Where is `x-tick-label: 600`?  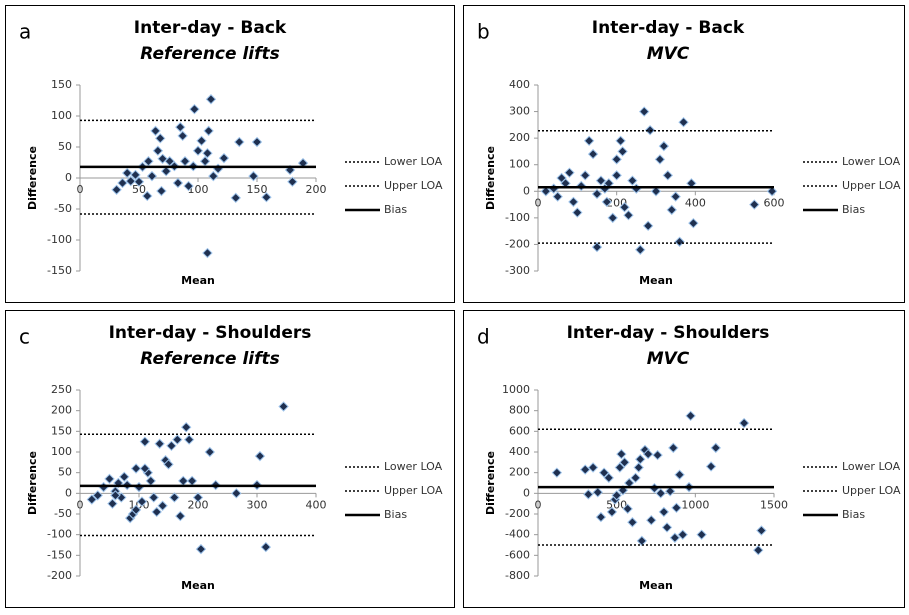 x-tick-label: 600 is located at coordinates (774, 202).